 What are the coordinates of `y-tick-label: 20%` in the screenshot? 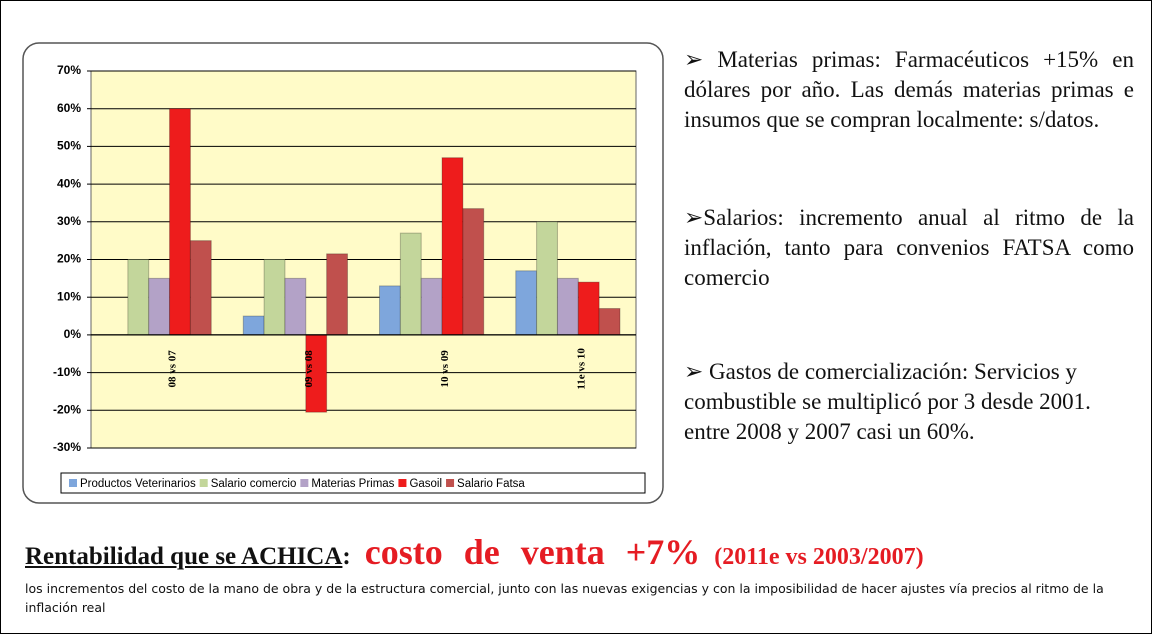 It's located at (69, 259).